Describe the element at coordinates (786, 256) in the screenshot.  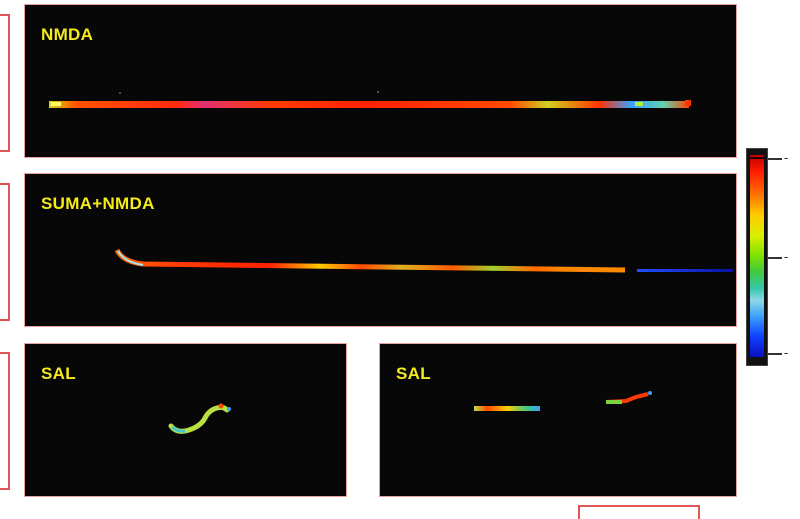
I see `colorbar-tick-label-middle: -` at that location.